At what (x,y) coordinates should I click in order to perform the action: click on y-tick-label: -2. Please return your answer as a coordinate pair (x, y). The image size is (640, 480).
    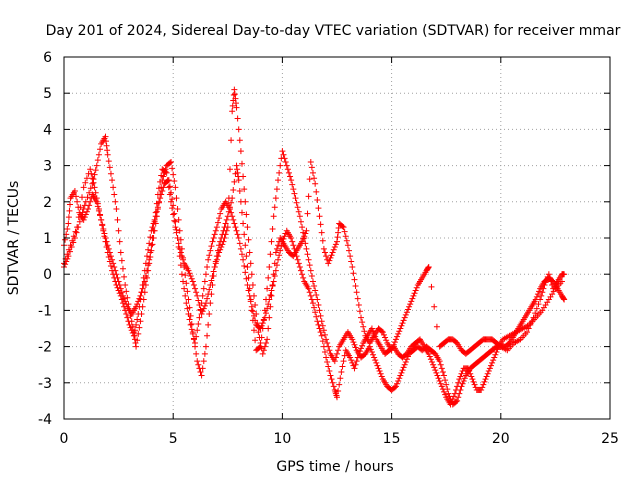
    Looking at the image, I should click on (45, 348).